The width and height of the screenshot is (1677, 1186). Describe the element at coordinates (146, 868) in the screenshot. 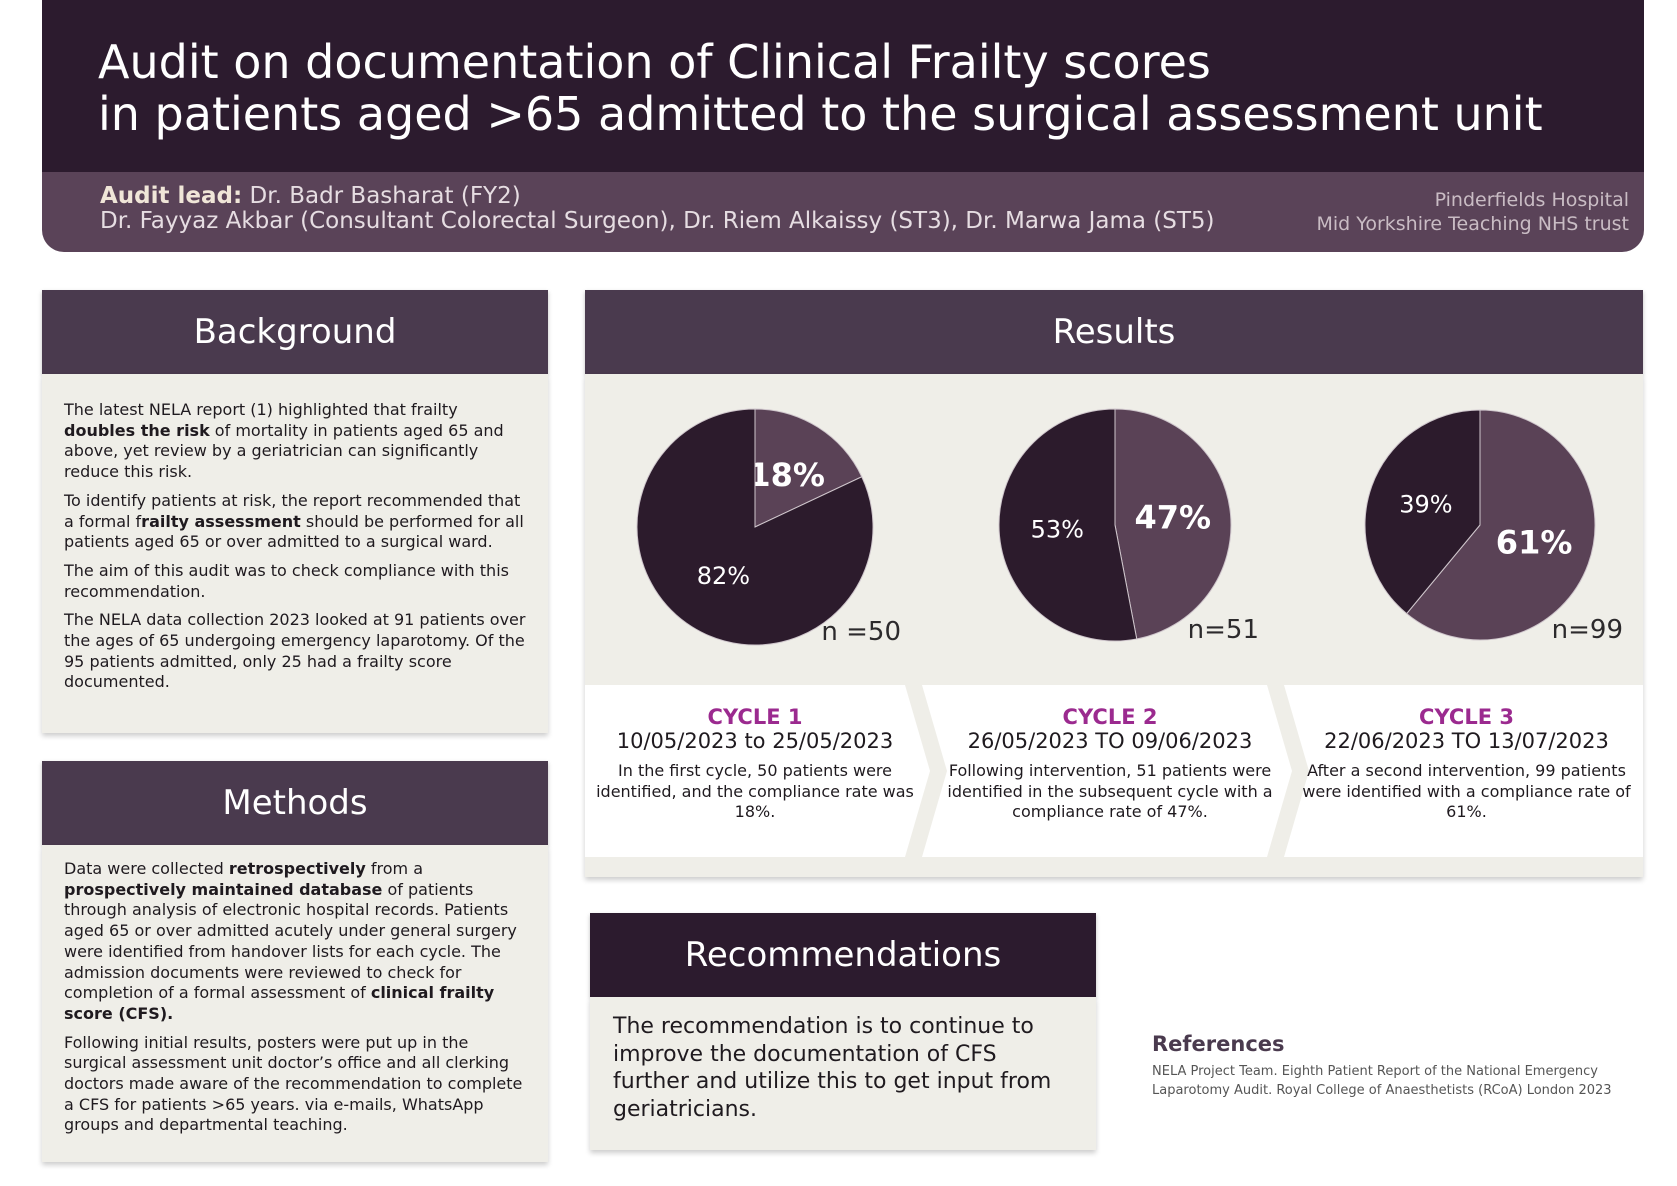

I see `text-run: Data were collected` at that location.